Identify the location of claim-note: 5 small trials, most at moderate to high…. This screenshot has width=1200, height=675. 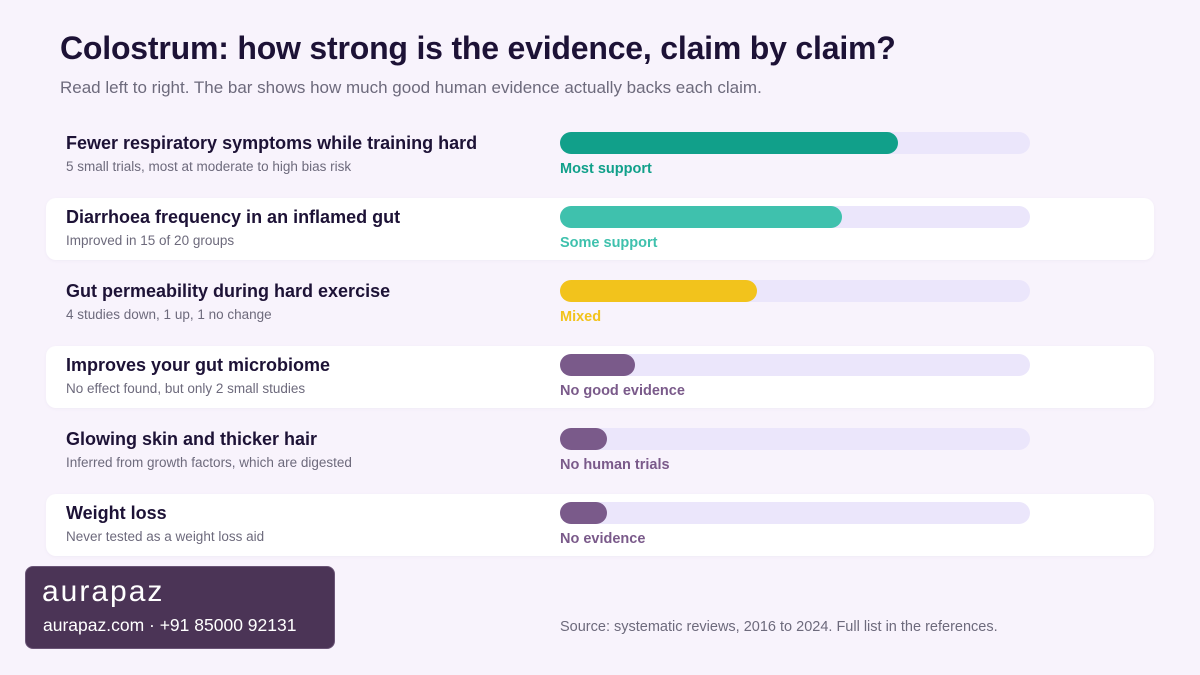
(209, 166).